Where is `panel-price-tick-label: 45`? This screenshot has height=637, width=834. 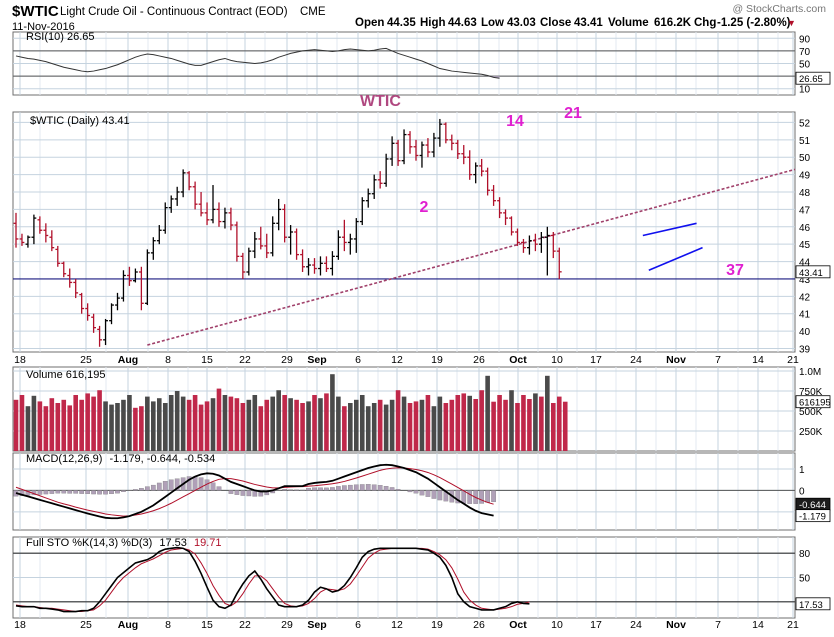
panel-price-tick-label: 45 is located at coordinates (805, 245).